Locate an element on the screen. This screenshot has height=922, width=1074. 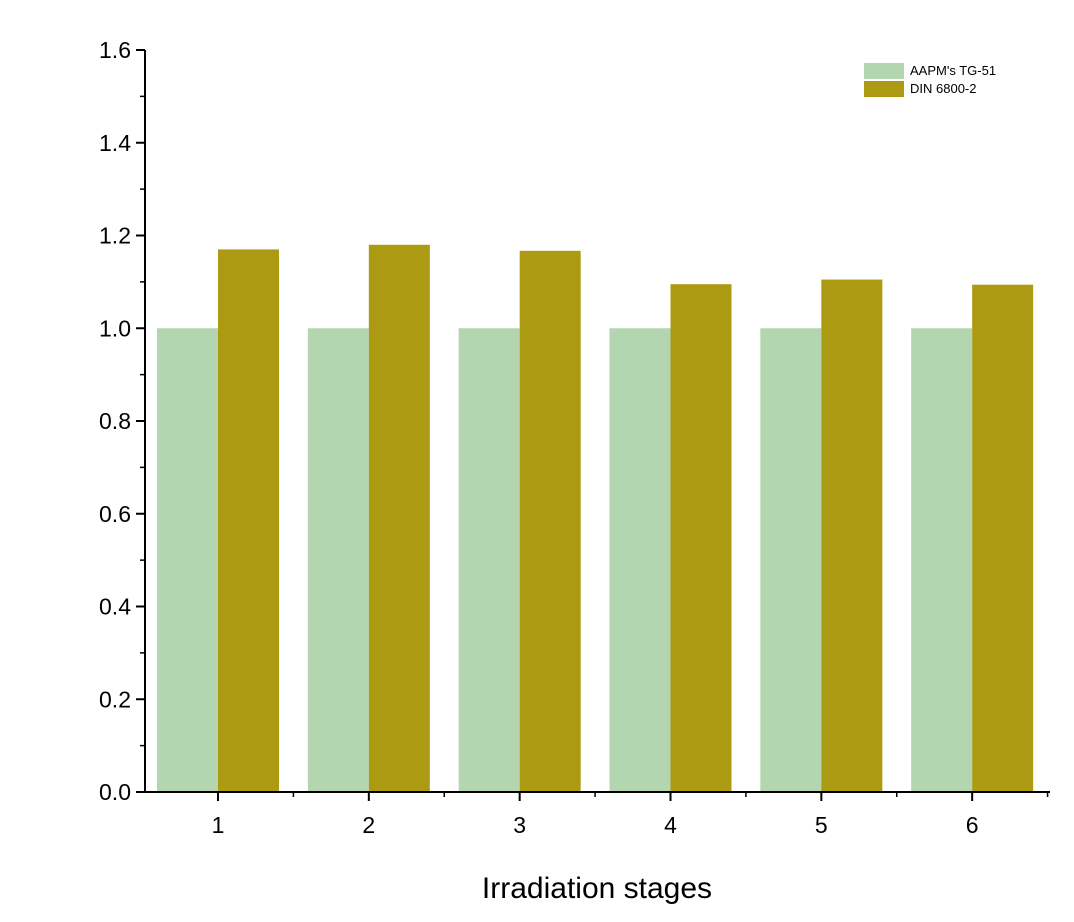
y-tick-label: 0.8 is located at coordinates (115, 421).